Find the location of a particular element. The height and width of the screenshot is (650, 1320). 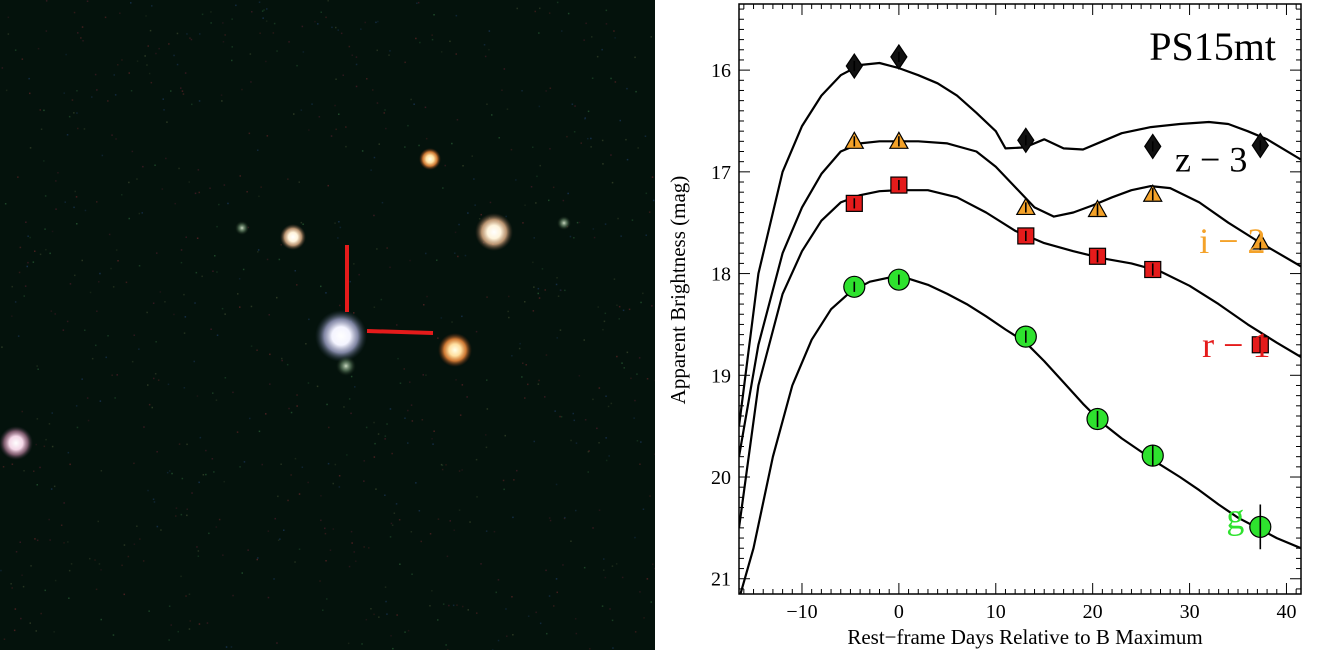

data-point-square is located at coordinates (1153, 269).